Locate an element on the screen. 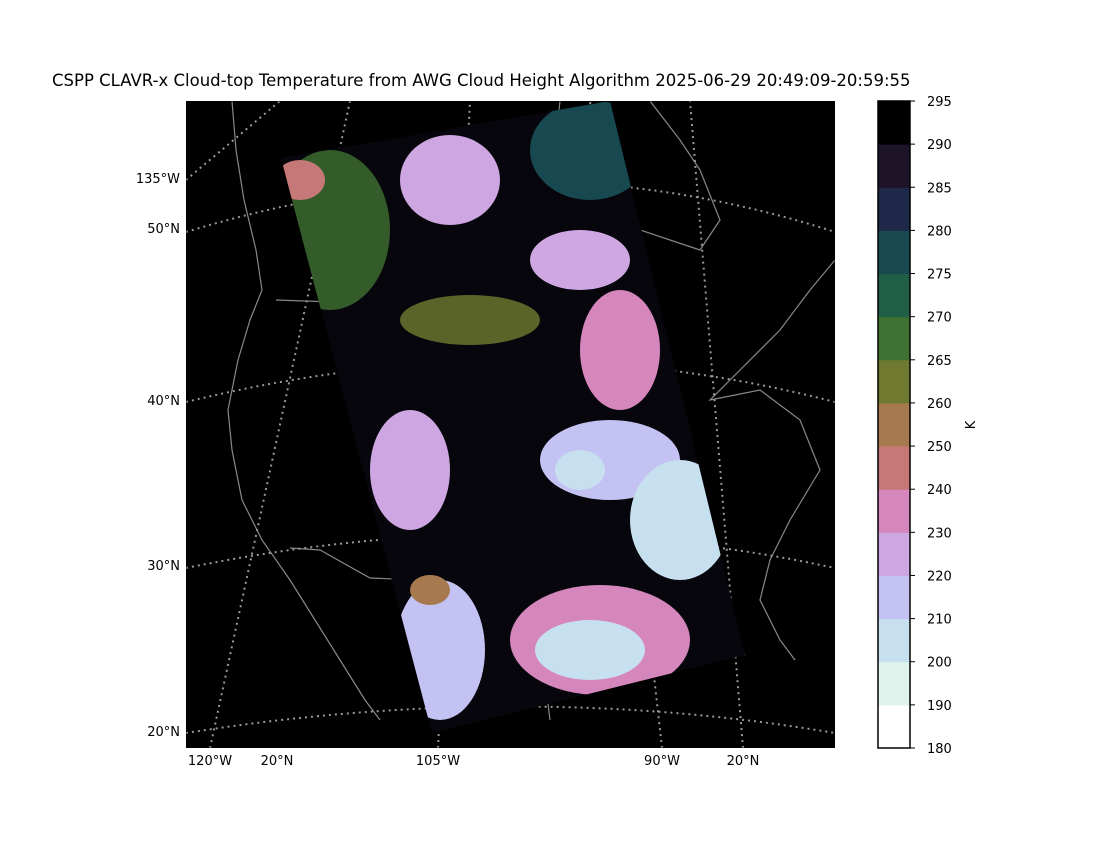  colorbar-tick-label: 270 is located at coordinates (939, 318).